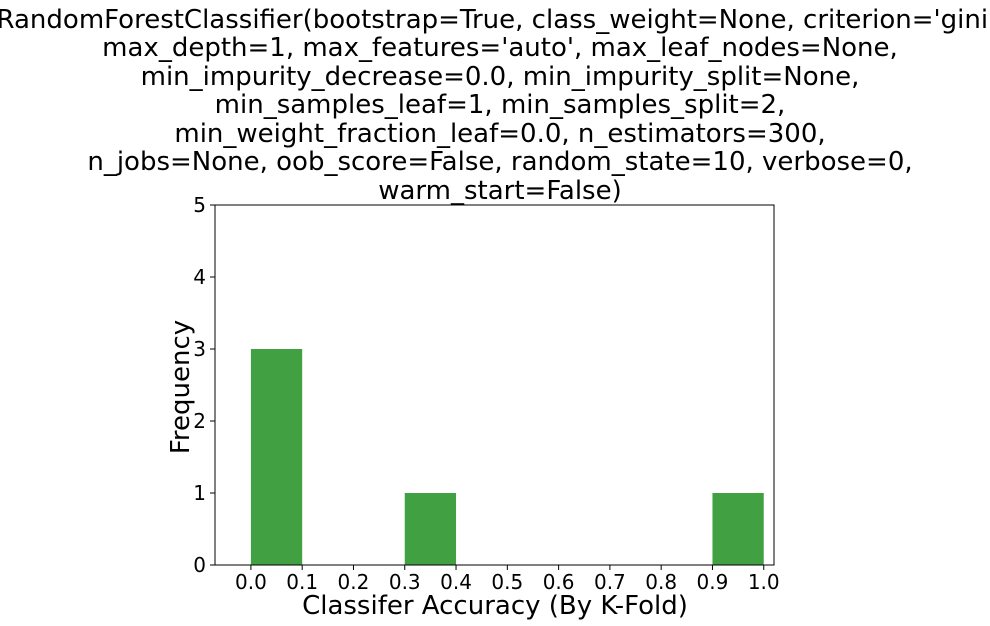 The width and height of the screenshot is (990, 626). What do you see at coordinates (713, 582) in the screenshot?
I see `x-tick-label-9: 0.9` at bounding box center [713, 582].